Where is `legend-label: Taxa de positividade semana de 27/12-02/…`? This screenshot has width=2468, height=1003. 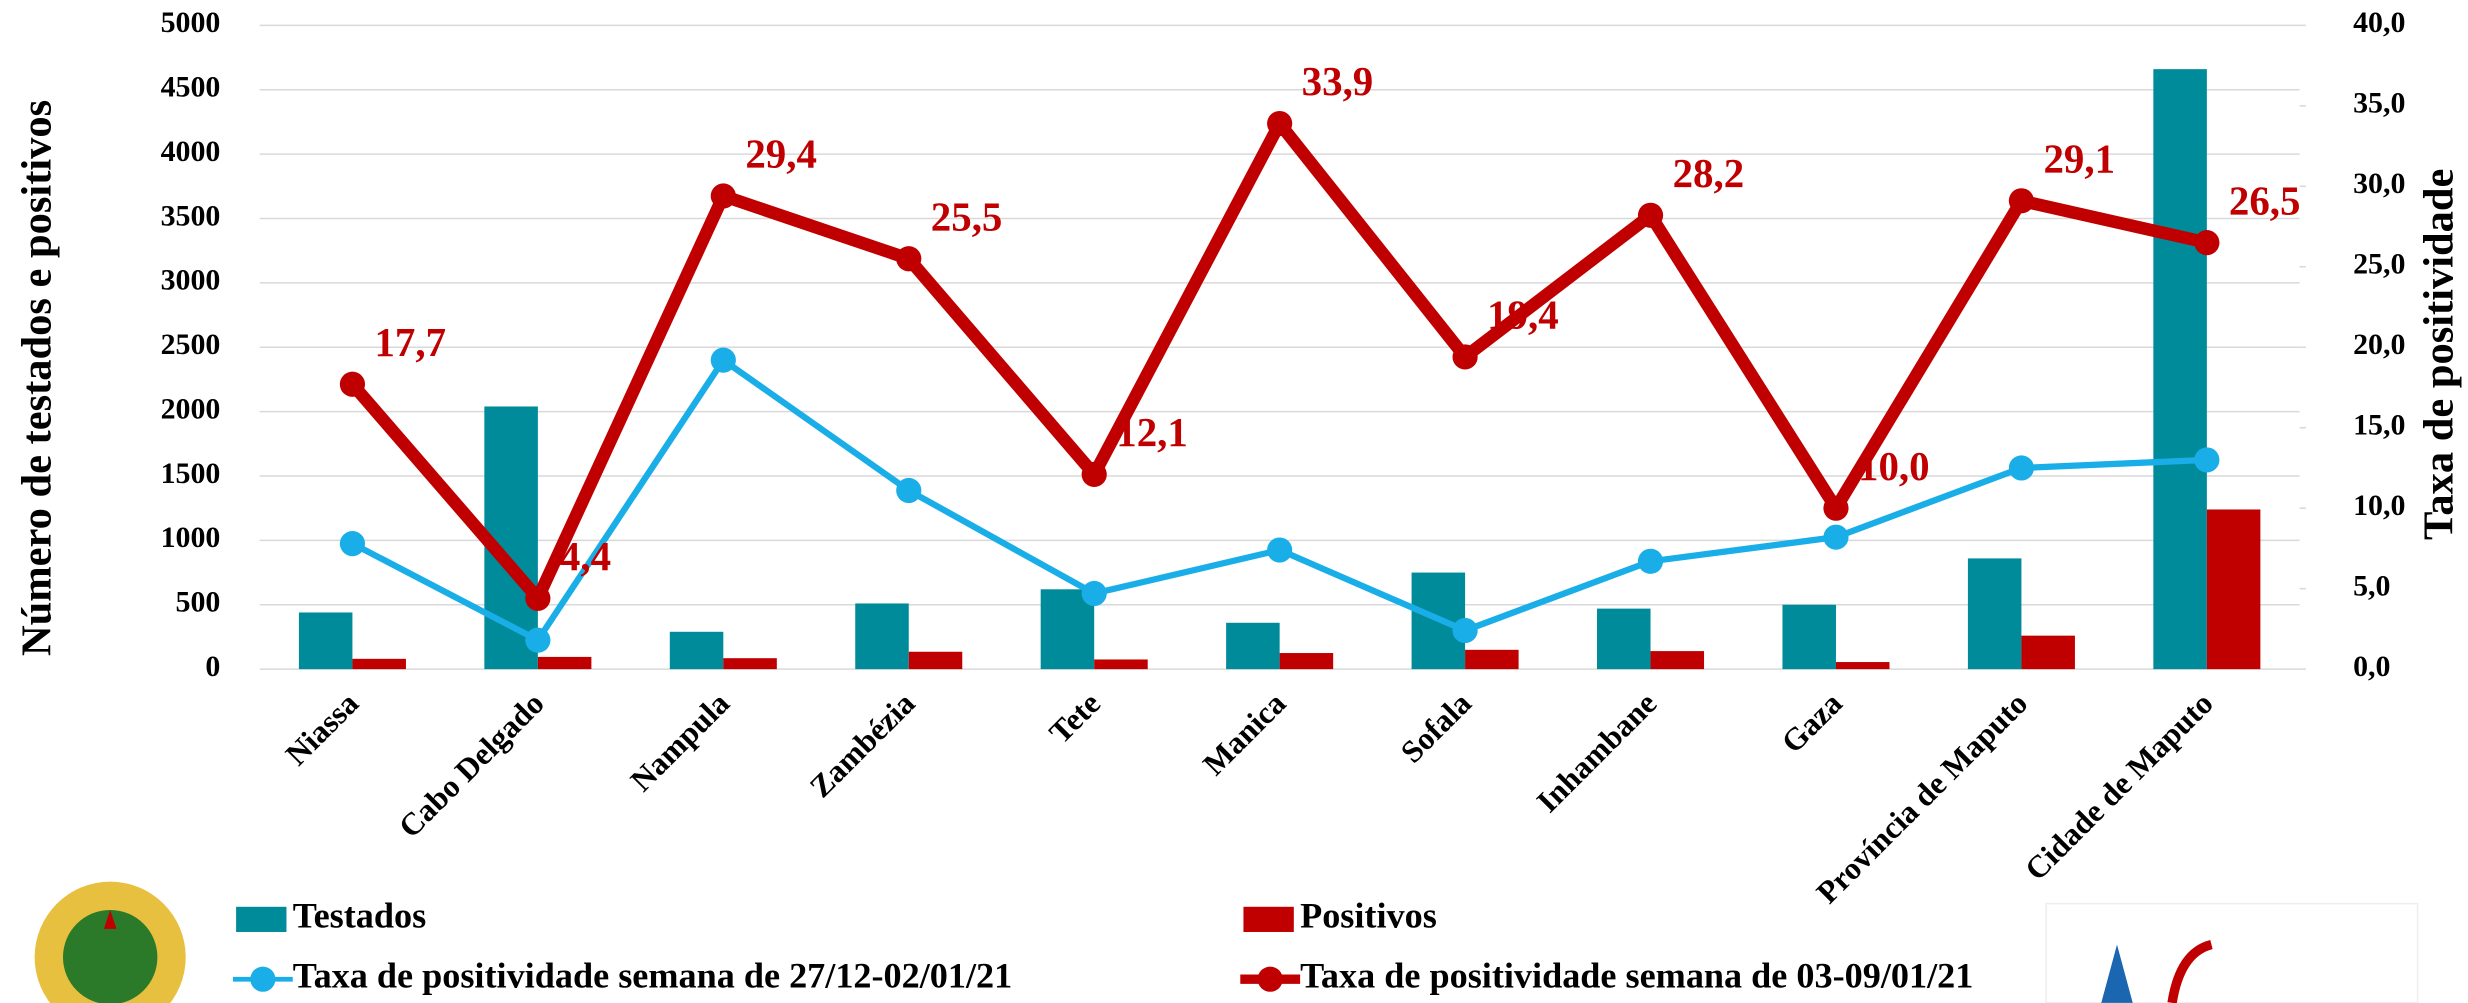
legend-label: Taxa de positividade semana de 27/12-02/… is located at coordinates (652, 976).